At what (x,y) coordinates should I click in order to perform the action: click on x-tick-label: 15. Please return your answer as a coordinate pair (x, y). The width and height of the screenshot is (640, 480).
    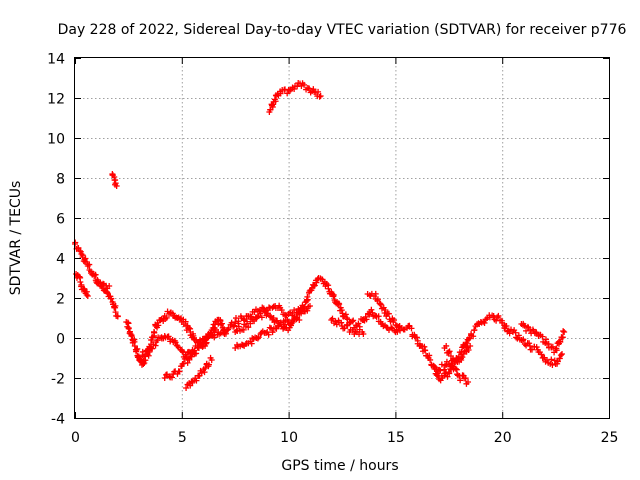
    Looking at the image, I should click on (396, 438).